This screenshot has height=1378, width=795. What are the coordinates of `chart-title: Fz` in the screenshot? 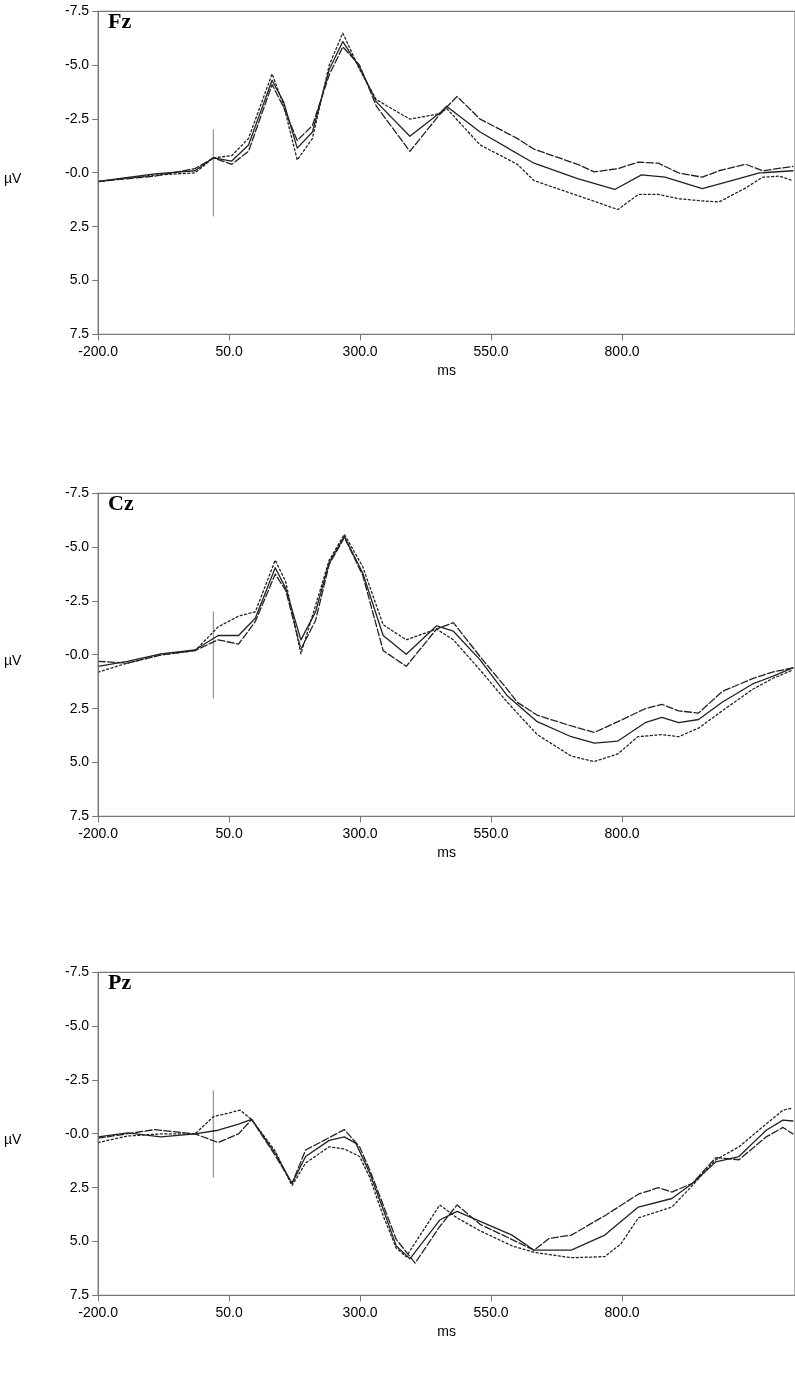 It's located at (120, 21).